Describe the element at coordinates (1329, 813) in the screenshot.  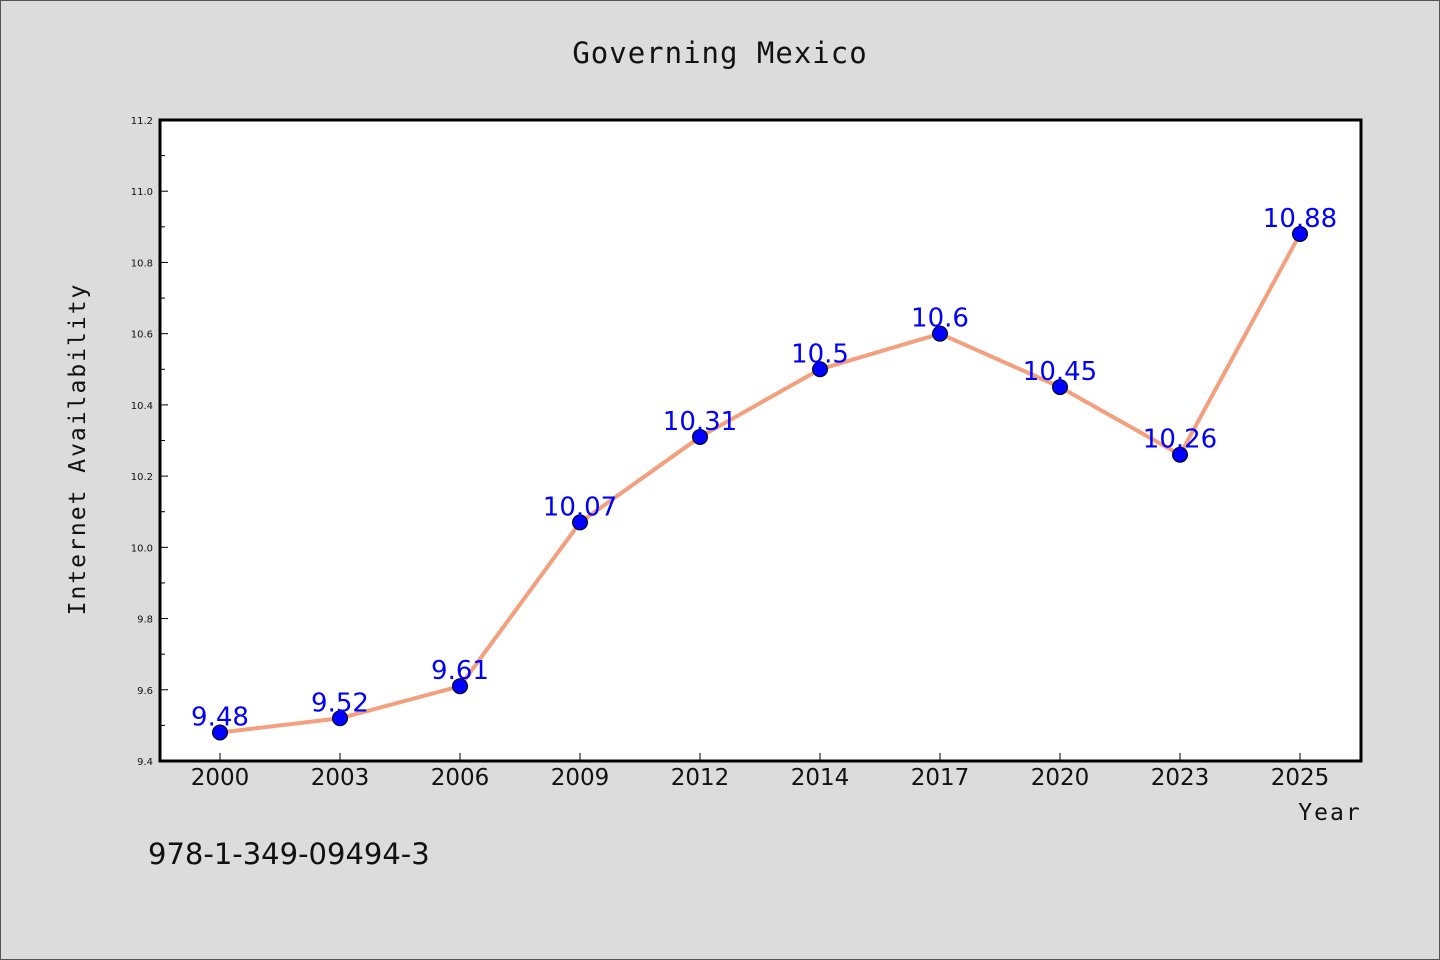
I see `x-axis-label: Year` at that location.